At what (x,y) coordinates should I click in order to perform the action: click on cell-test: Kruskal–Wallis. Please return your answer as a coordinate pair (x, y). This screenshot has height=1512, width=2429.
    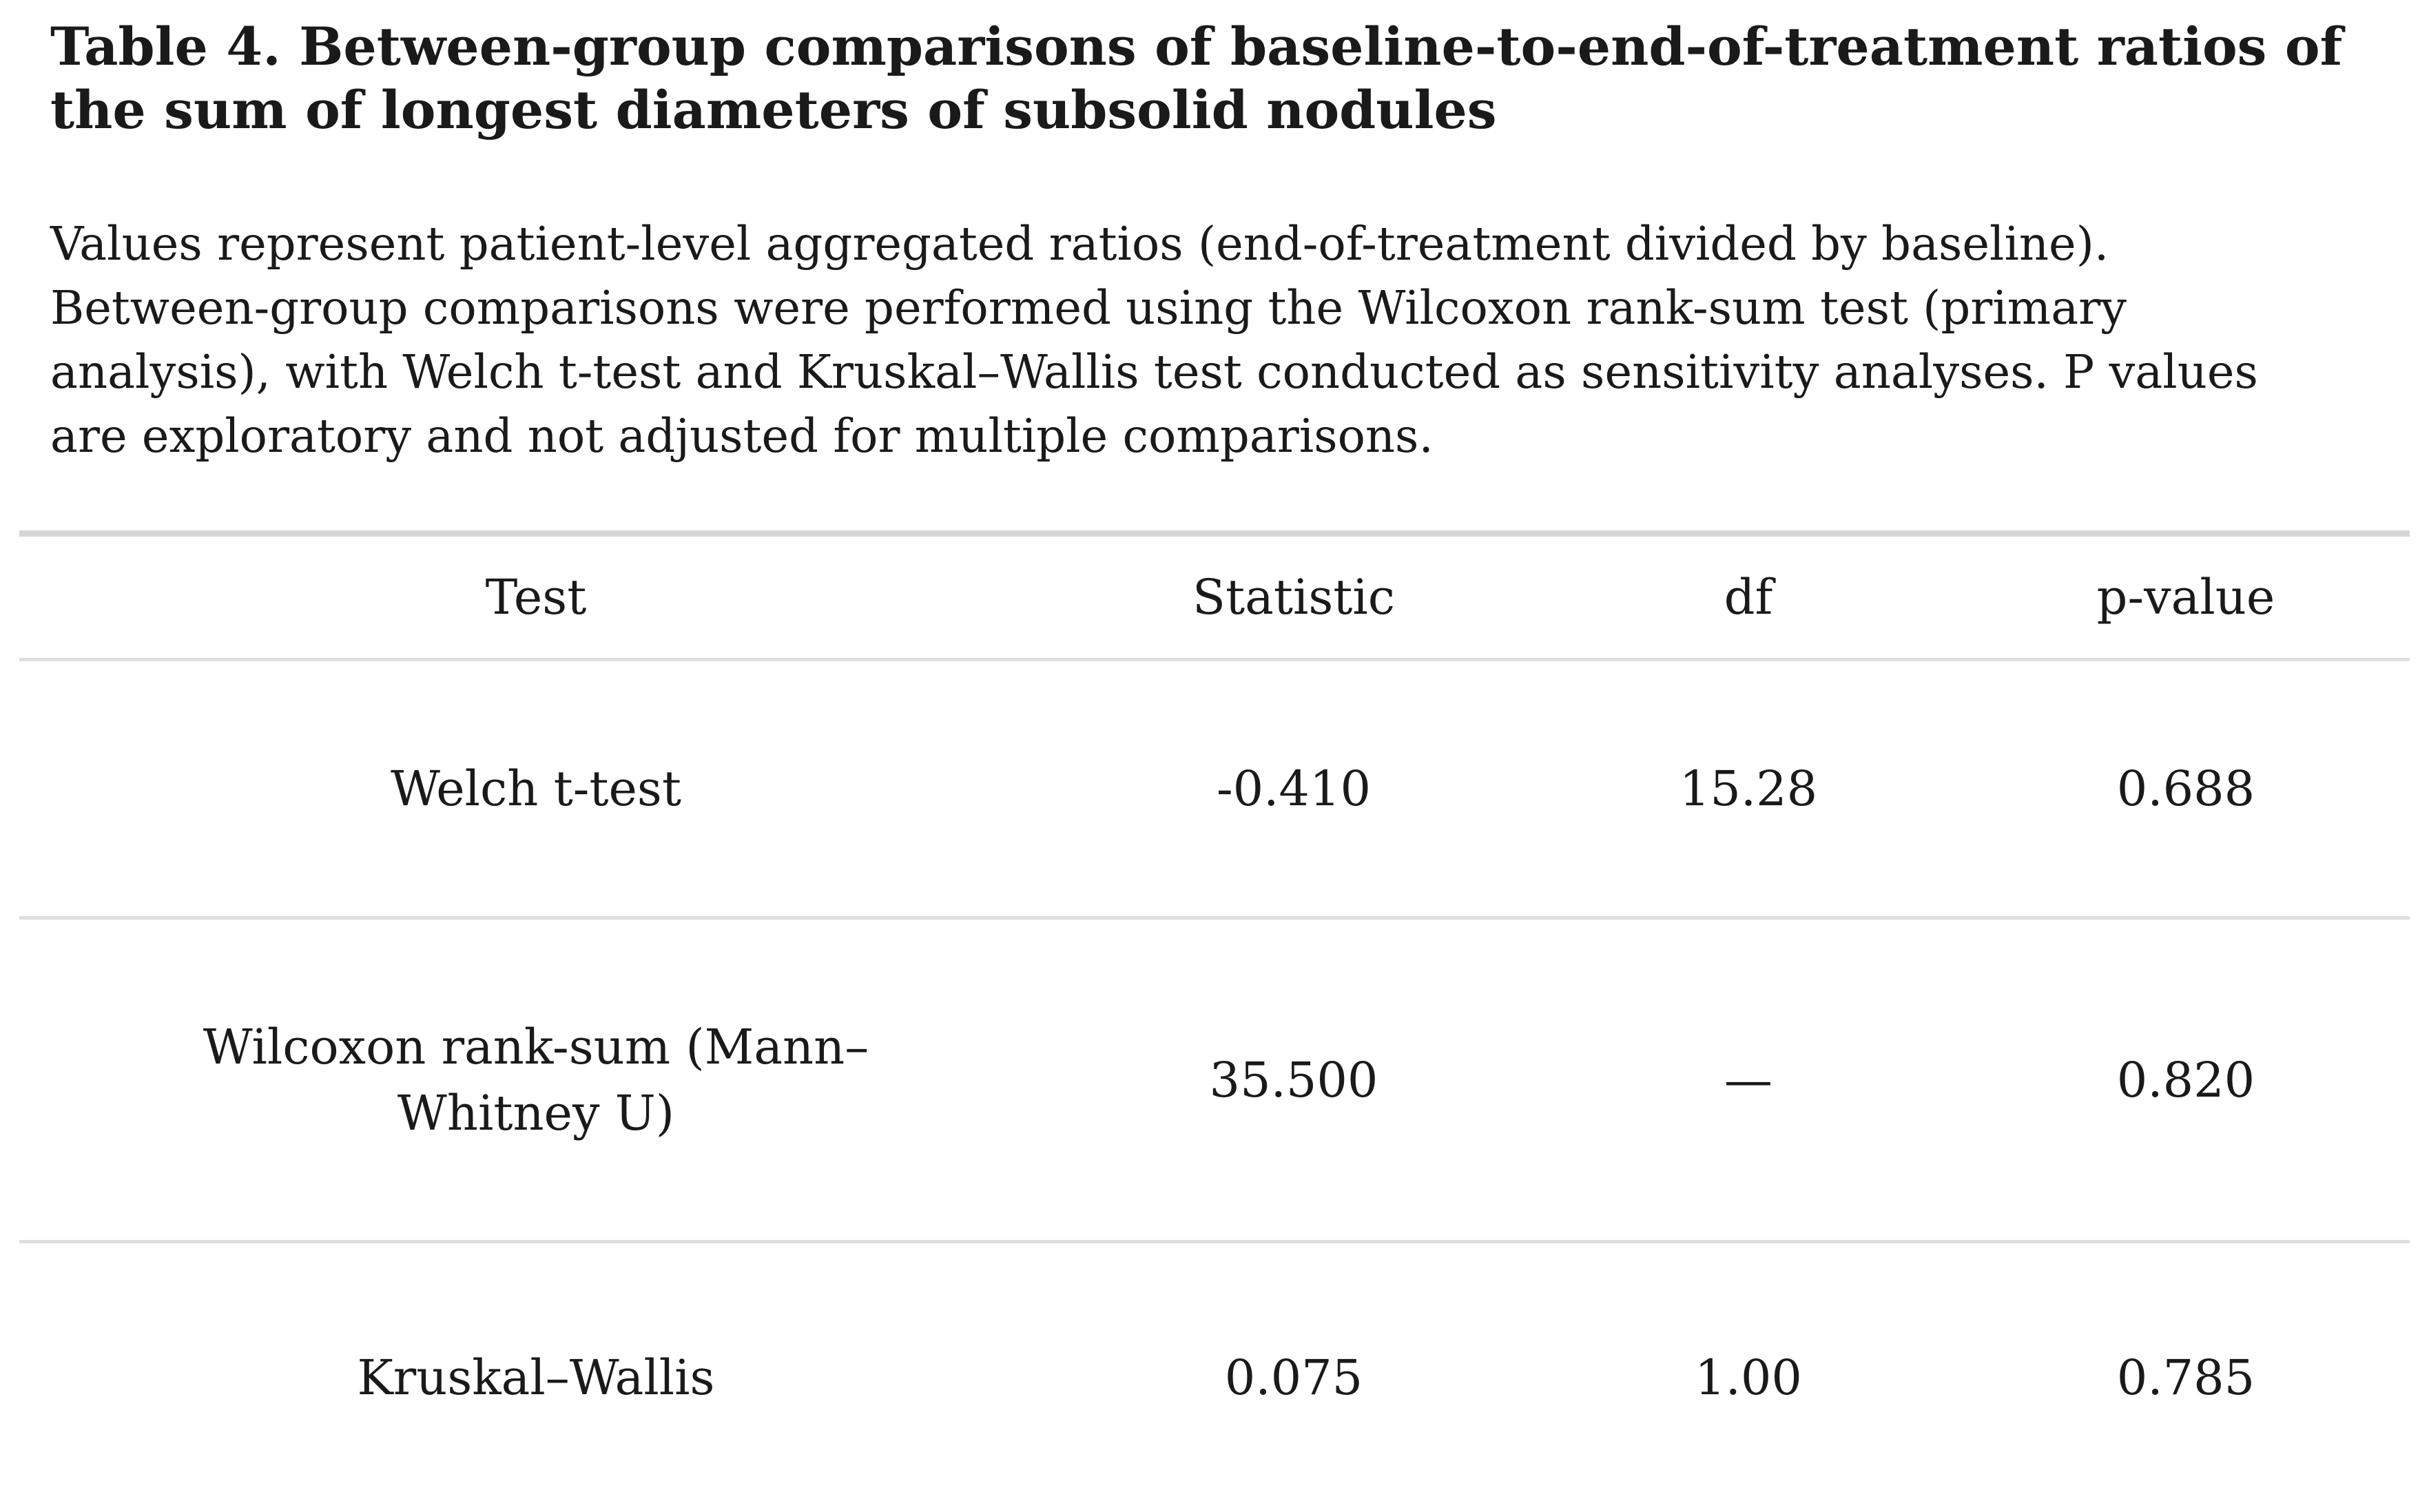
    Looking at the image, I should click on (536, 1377).